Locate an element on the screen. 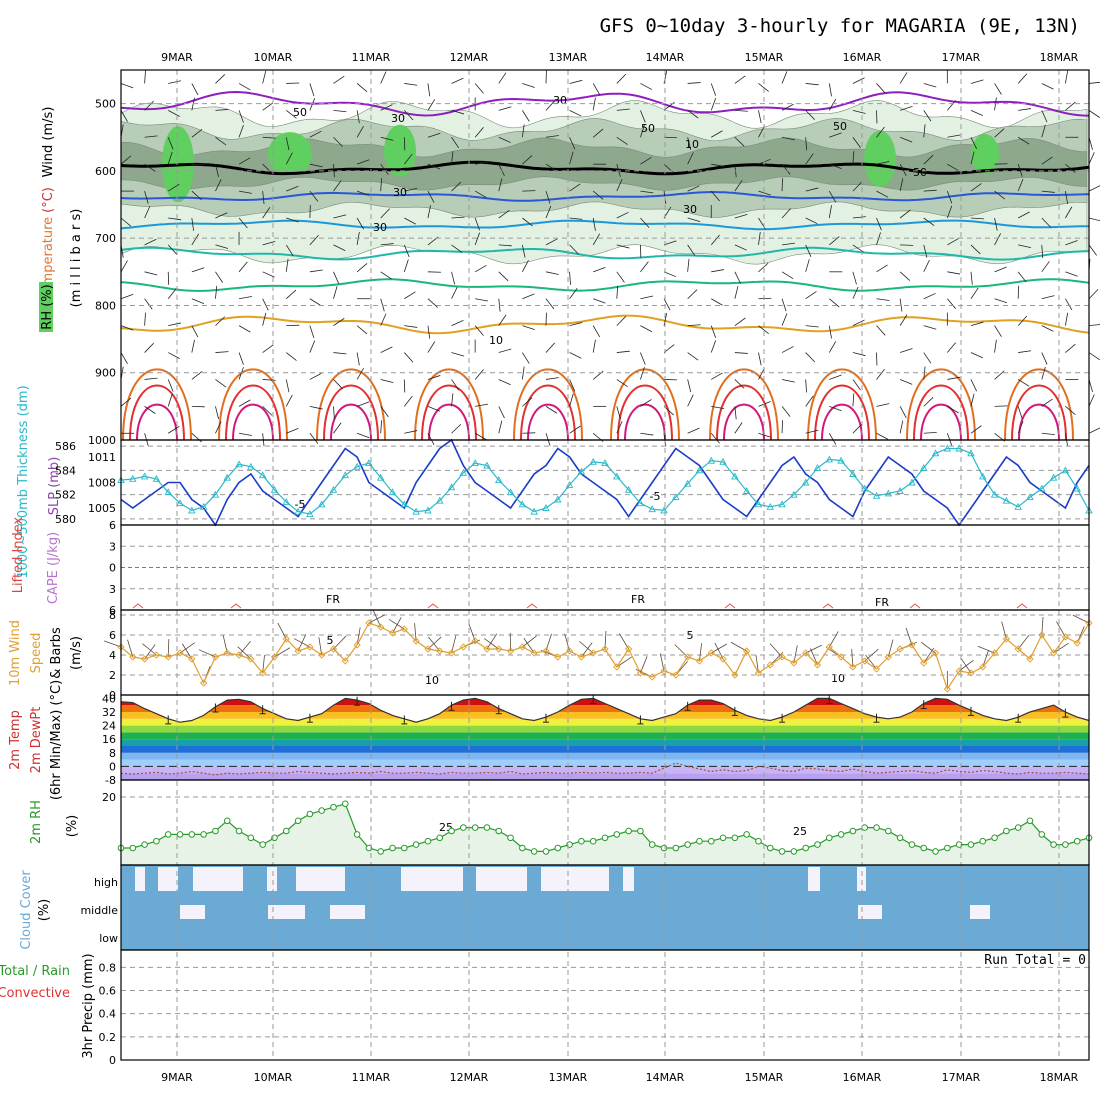  x-tick-label-bottom: 18MAR is located at coordinates (1059, 1077).